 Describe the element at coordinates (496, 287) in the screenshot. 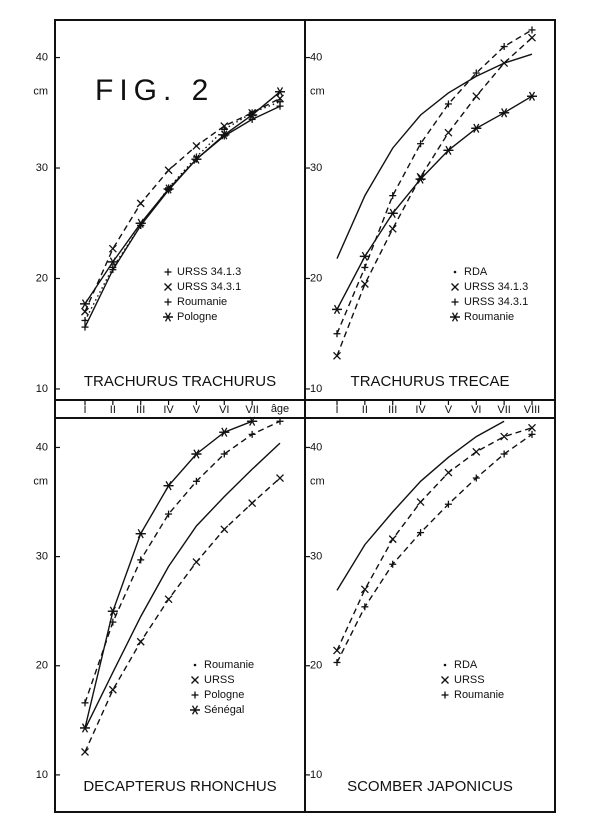

I see `legend-label: URSS 34.1.3` at that location.